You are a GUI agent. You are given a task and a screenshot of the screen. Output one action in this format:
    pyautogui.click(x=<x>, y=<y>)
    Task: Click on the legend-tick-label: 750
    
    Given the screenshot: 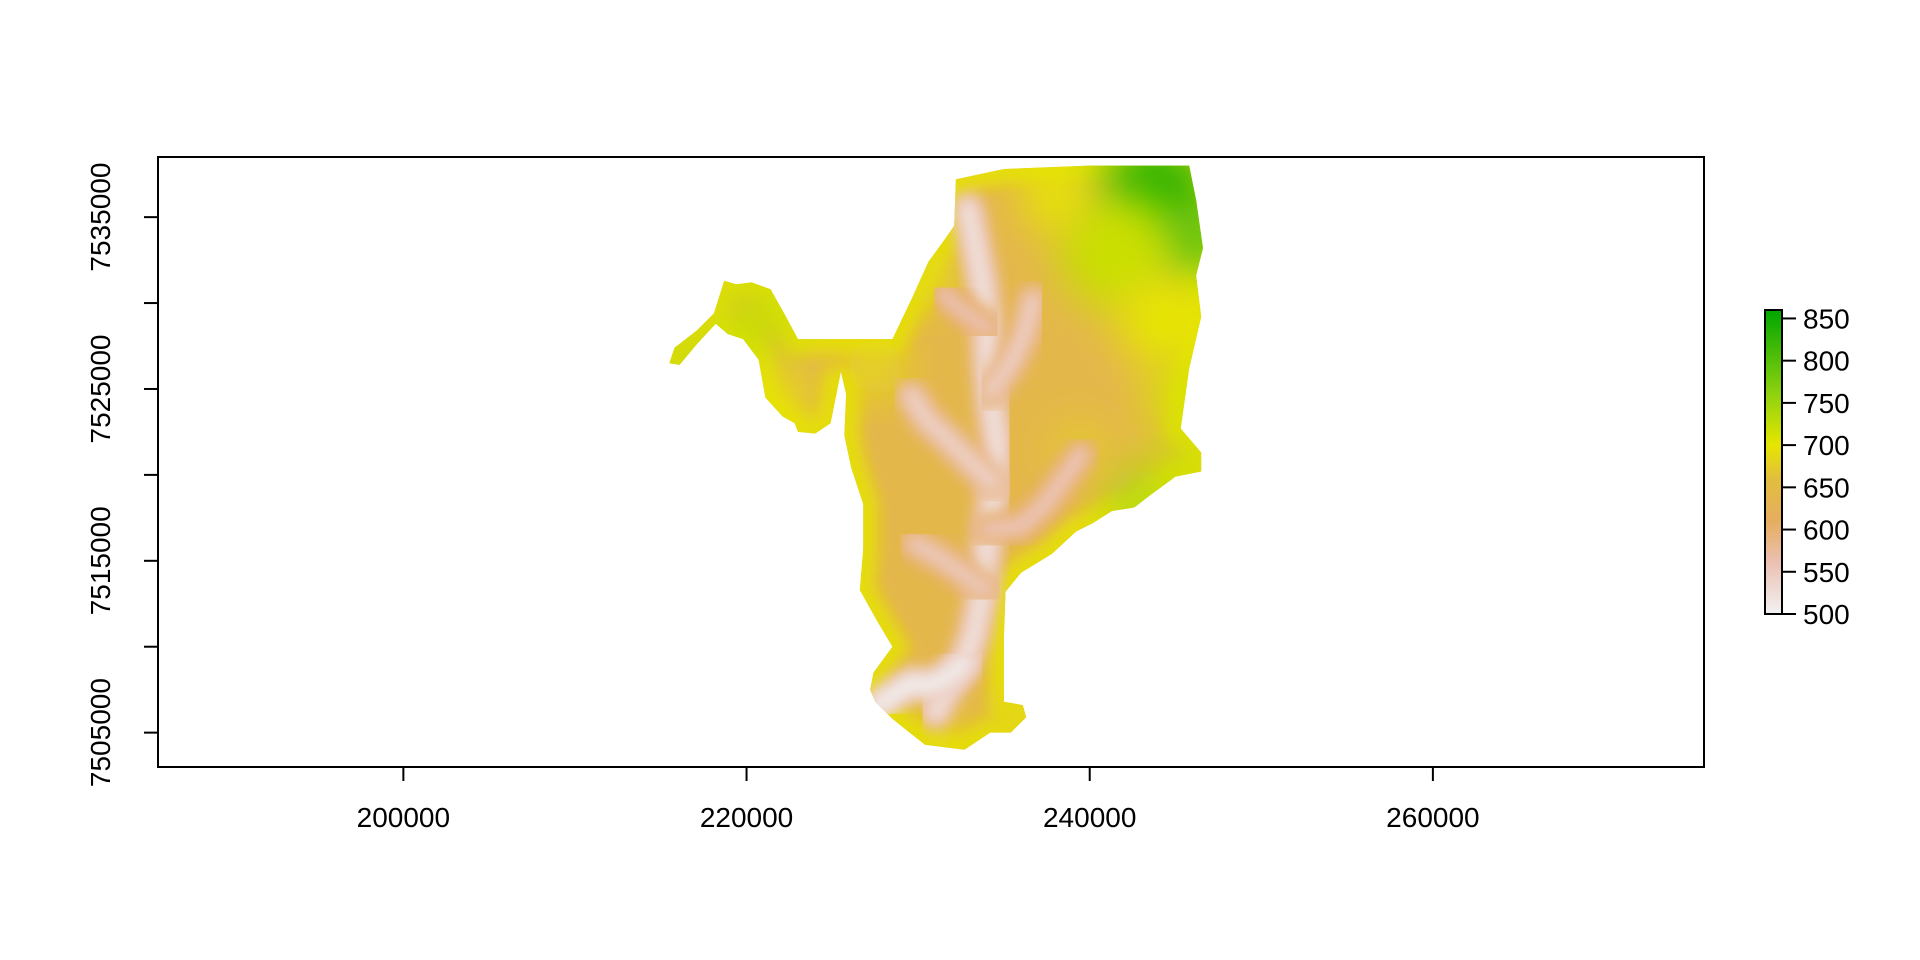 What is the action you would take?
    pyautogui.click(x=1826, y=403)
    